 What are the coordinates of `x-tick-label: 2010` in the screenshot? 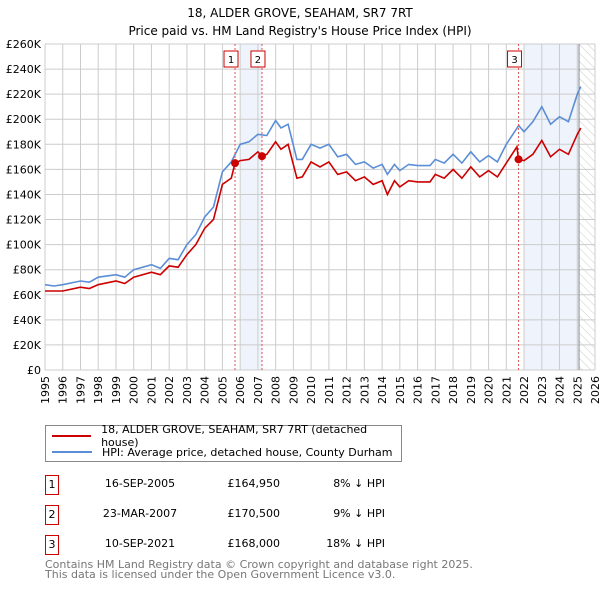 It's located at (311, 390).